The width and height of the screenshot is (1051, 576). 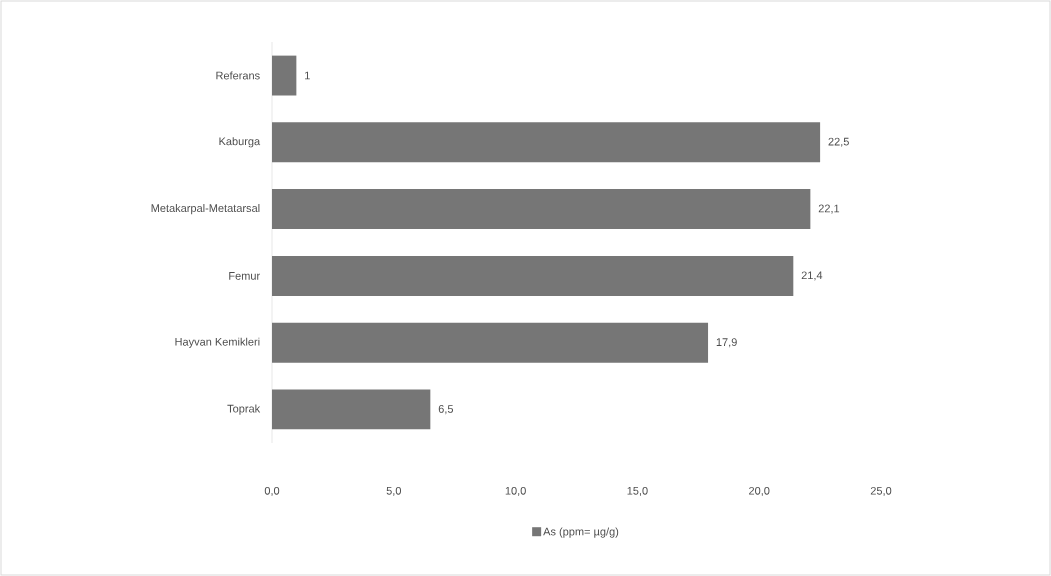 I want to click on x-tick-label: 10,0, so click(x=515, y=491).